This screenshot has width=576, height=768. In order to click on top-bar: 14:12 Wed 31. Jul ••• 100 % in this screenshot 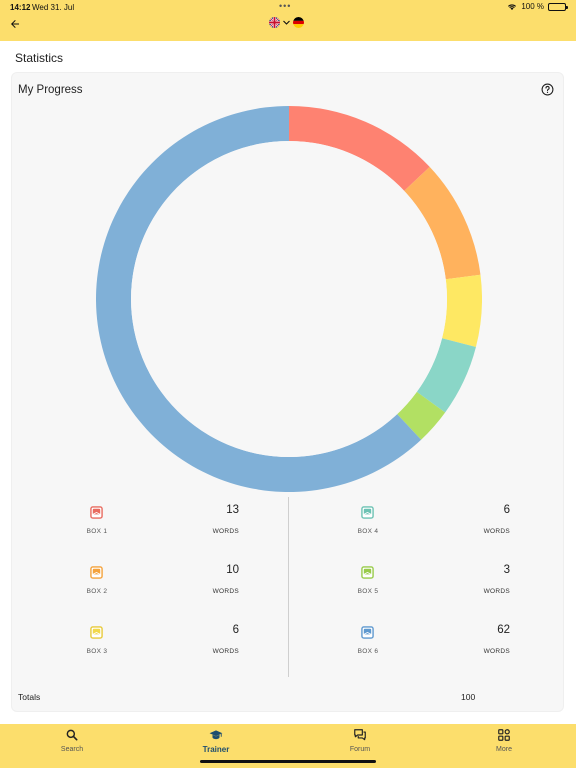, I will do `click(288, 20)`.